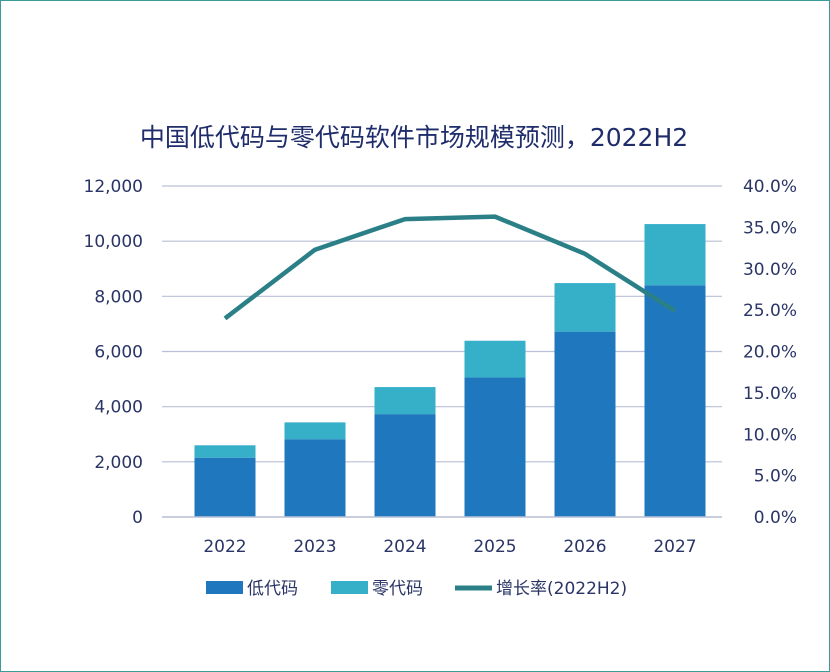 This screenshot has height=672, width=830. Describe the element at coordinates (118, 297) in the screenshot. I see `left-tick-label: 8,000` at that location.